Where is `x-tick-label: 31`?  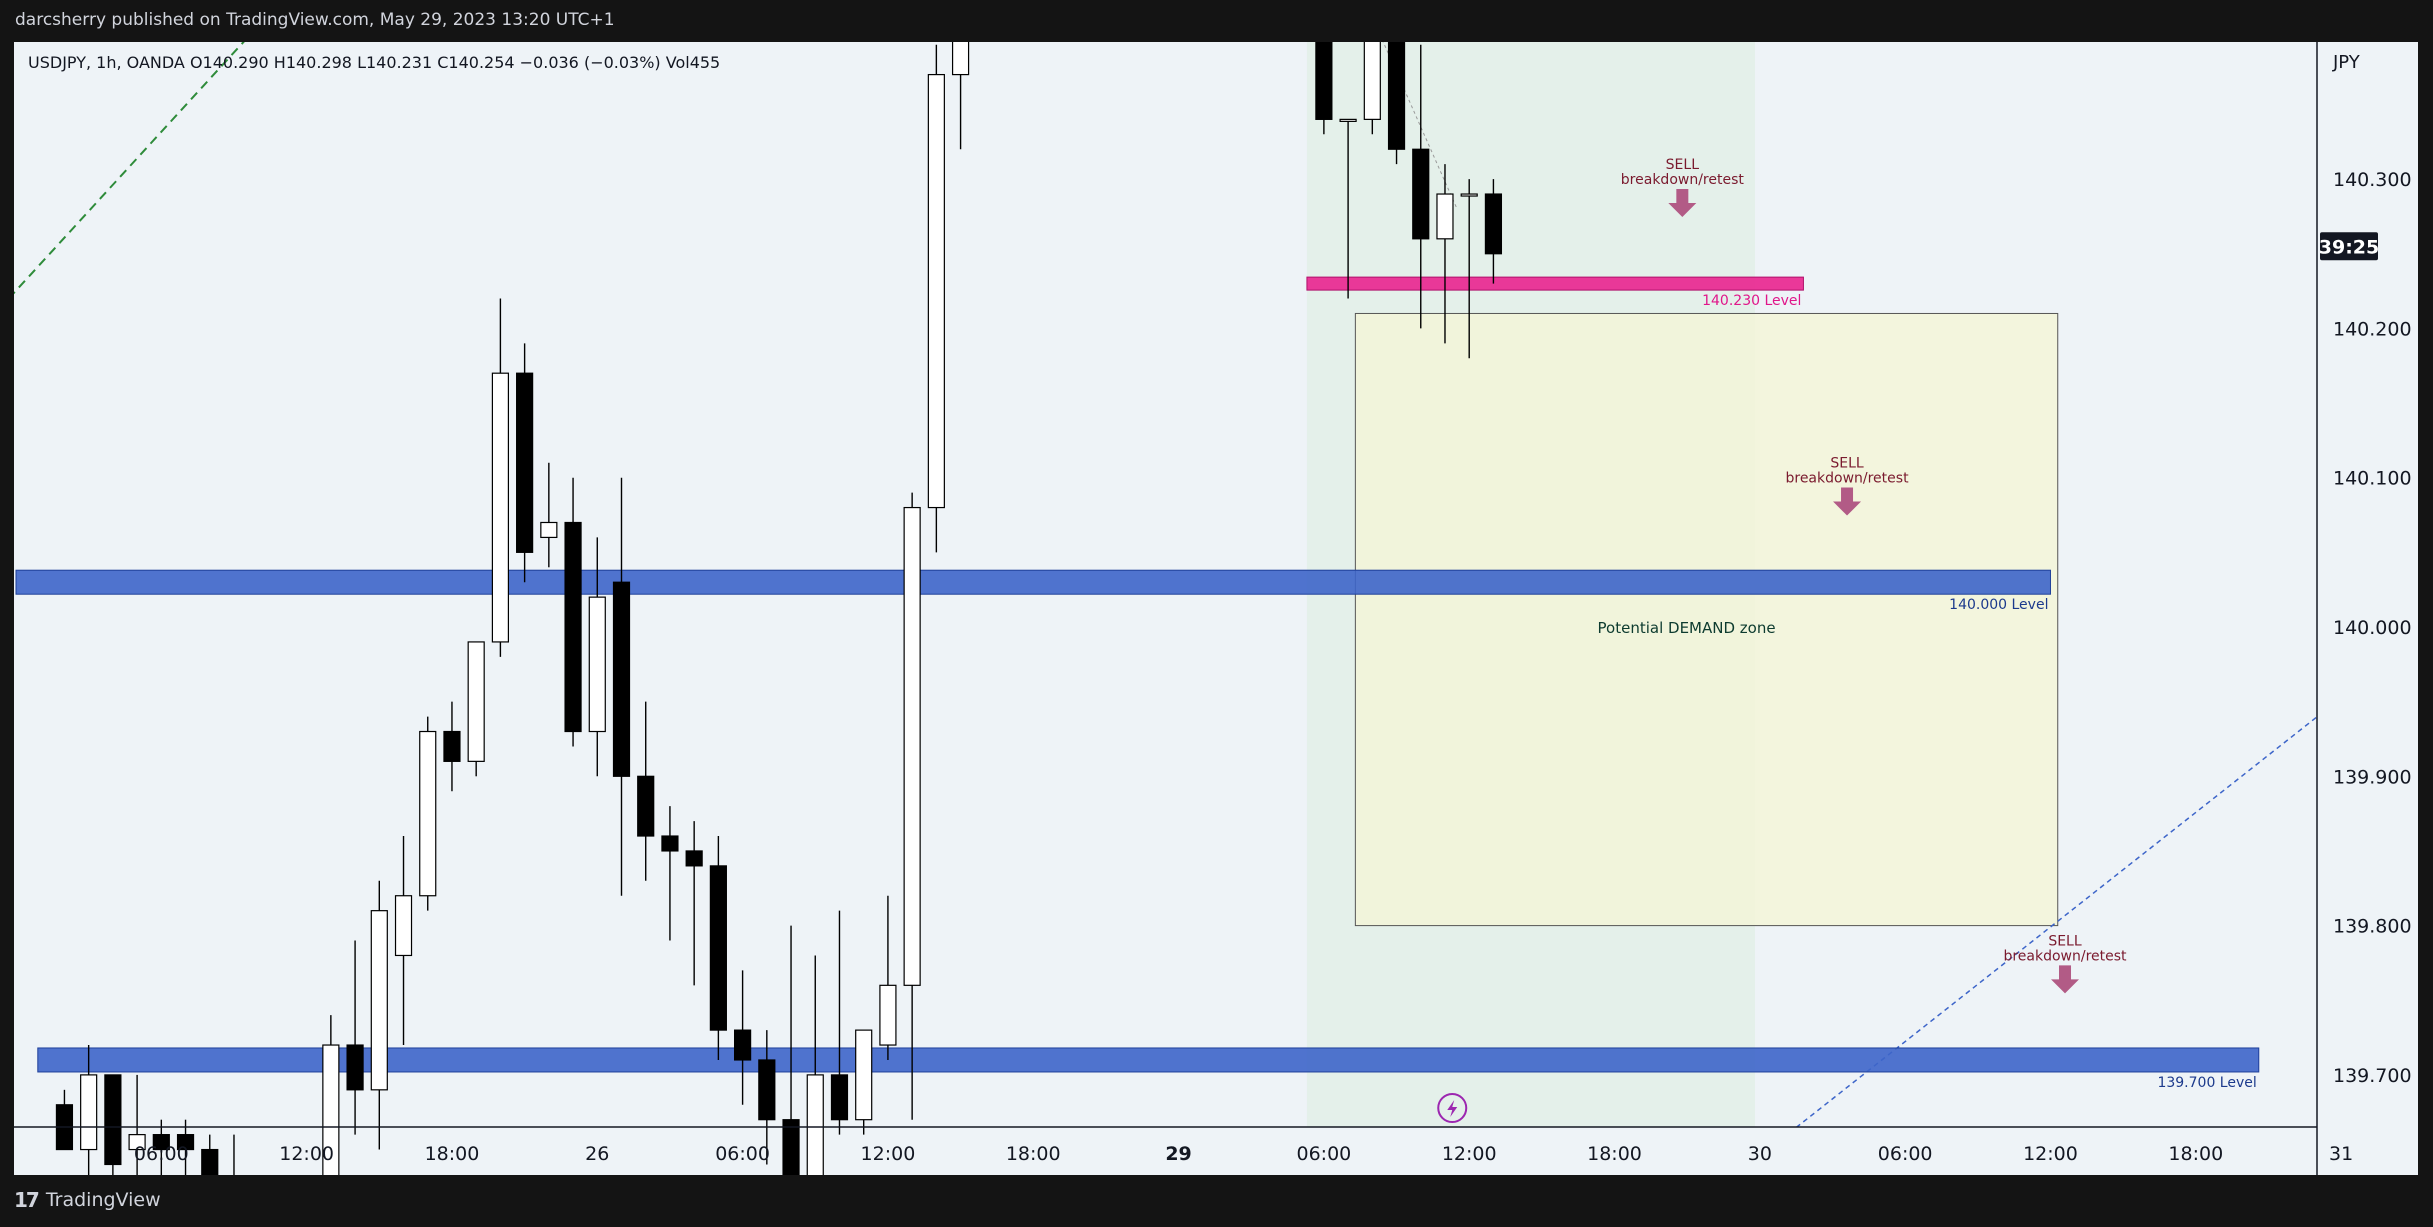
x-tick-label: 31 is located at coordinates (2341, 1154).